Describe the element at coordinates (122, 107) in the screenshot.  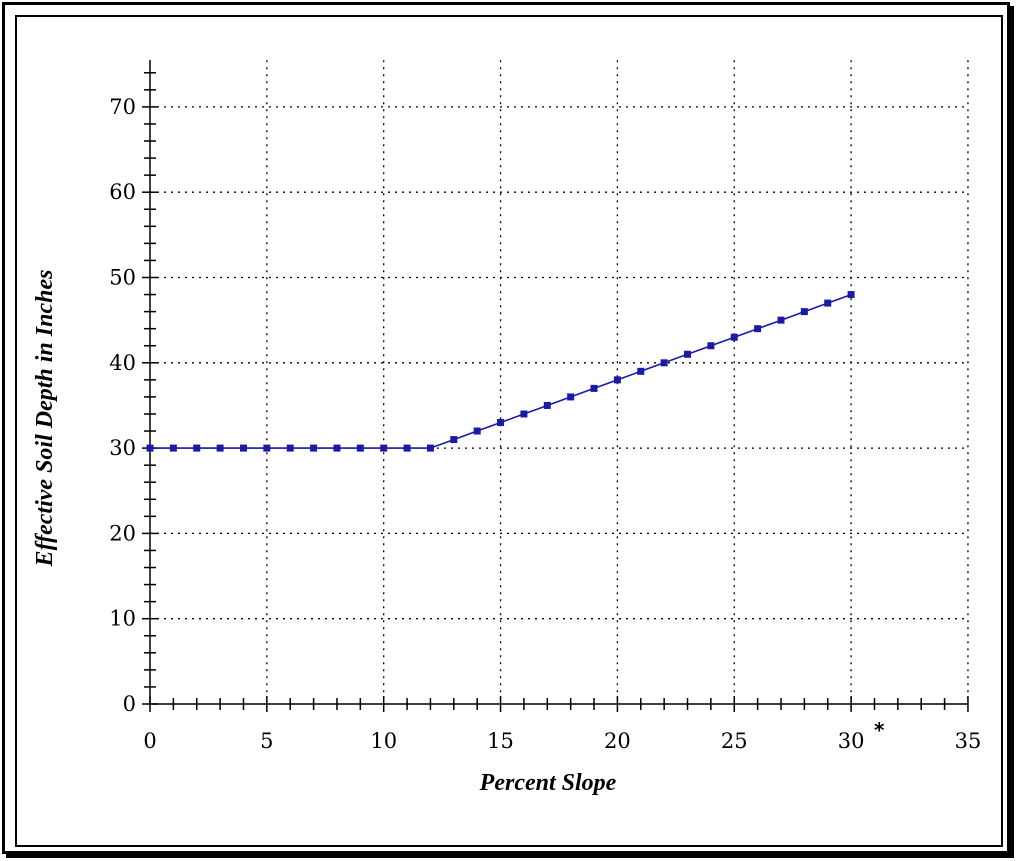
I see `y-tick-label: 70` at that location.